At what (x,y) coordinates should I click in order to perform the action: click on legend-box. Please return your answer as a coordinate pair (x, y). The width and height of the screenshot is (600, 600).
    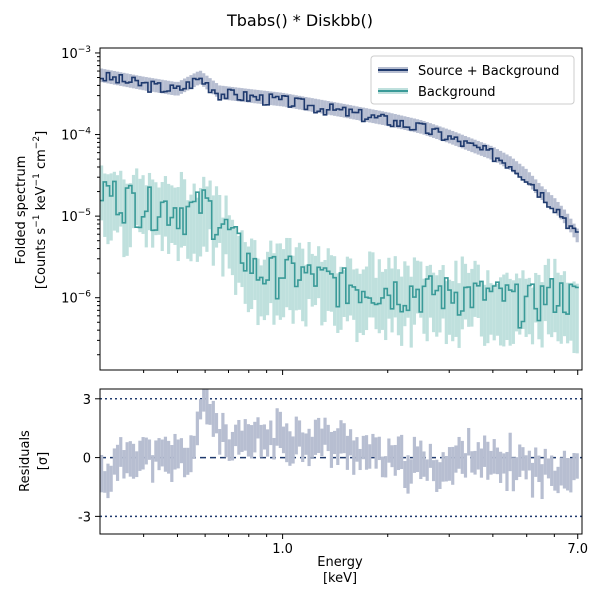
    Looking at the image, I should click on (472, 80).